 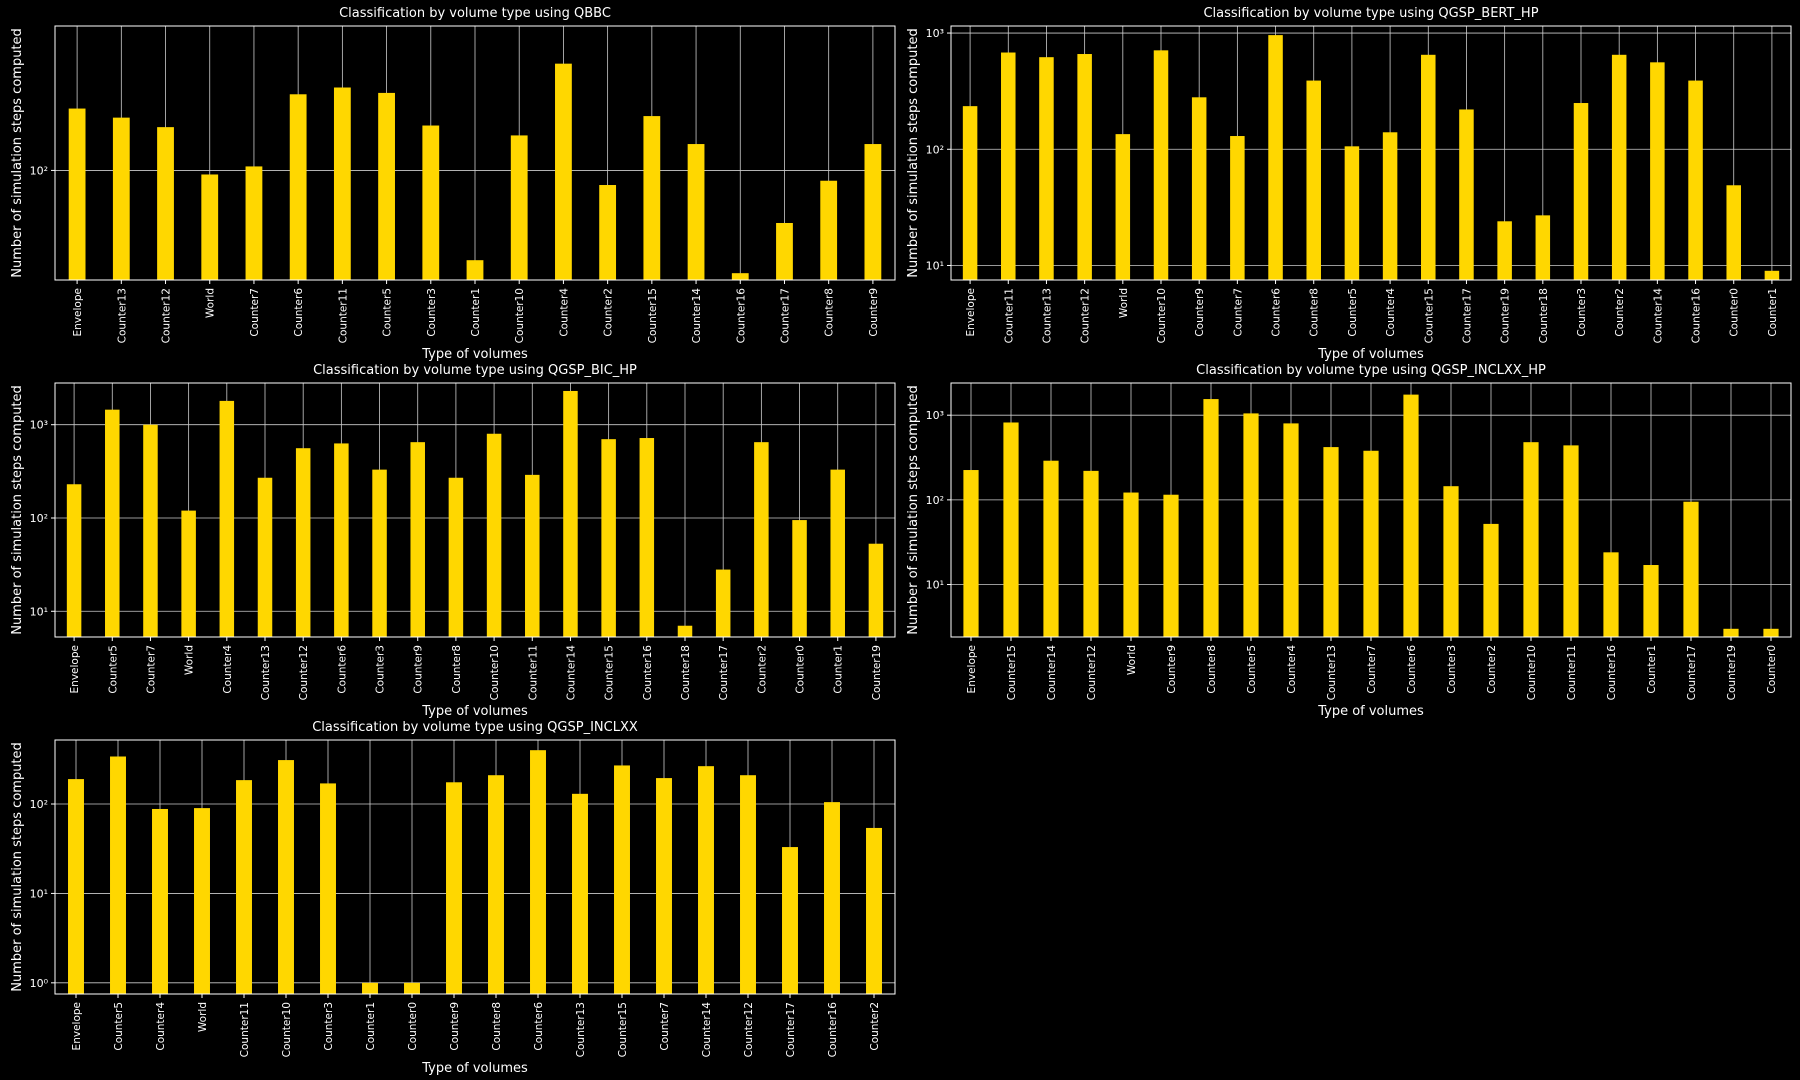 What do you see at coordinates (454, 888) in the screenshot?
I see `bar-counter9` at bounding box center [454, 888].